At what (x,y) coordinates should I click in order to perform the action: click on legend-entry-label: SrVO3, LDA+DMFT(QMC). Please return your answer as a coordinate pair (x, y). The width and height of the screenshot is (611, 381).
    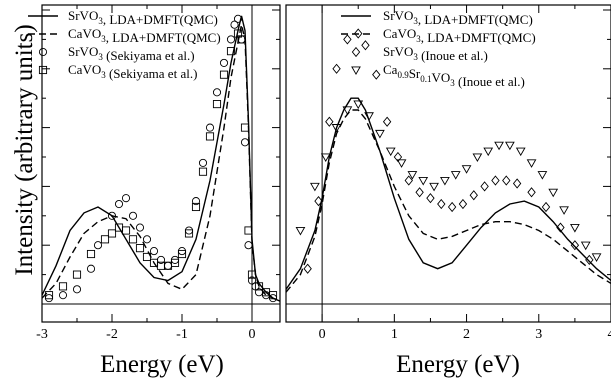
    Looking at the image, I should click on (458, 17).